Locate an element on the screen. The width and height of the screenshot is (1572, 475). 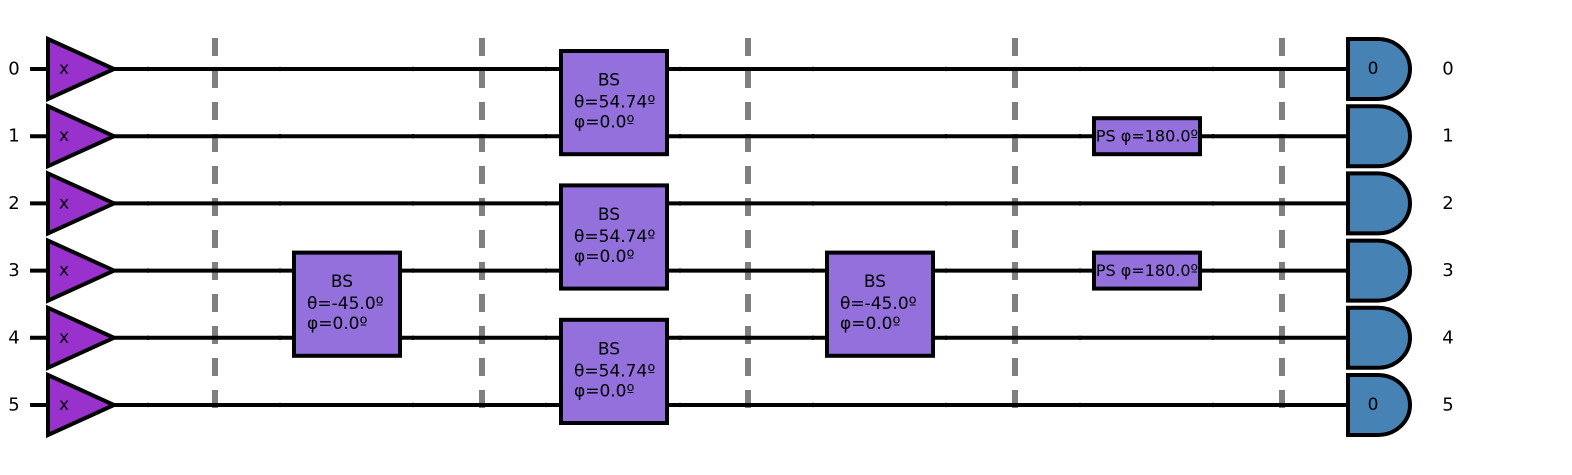
mode-labels-left: 0 1 2 3 4 5 is located at coordinates (13, 237).